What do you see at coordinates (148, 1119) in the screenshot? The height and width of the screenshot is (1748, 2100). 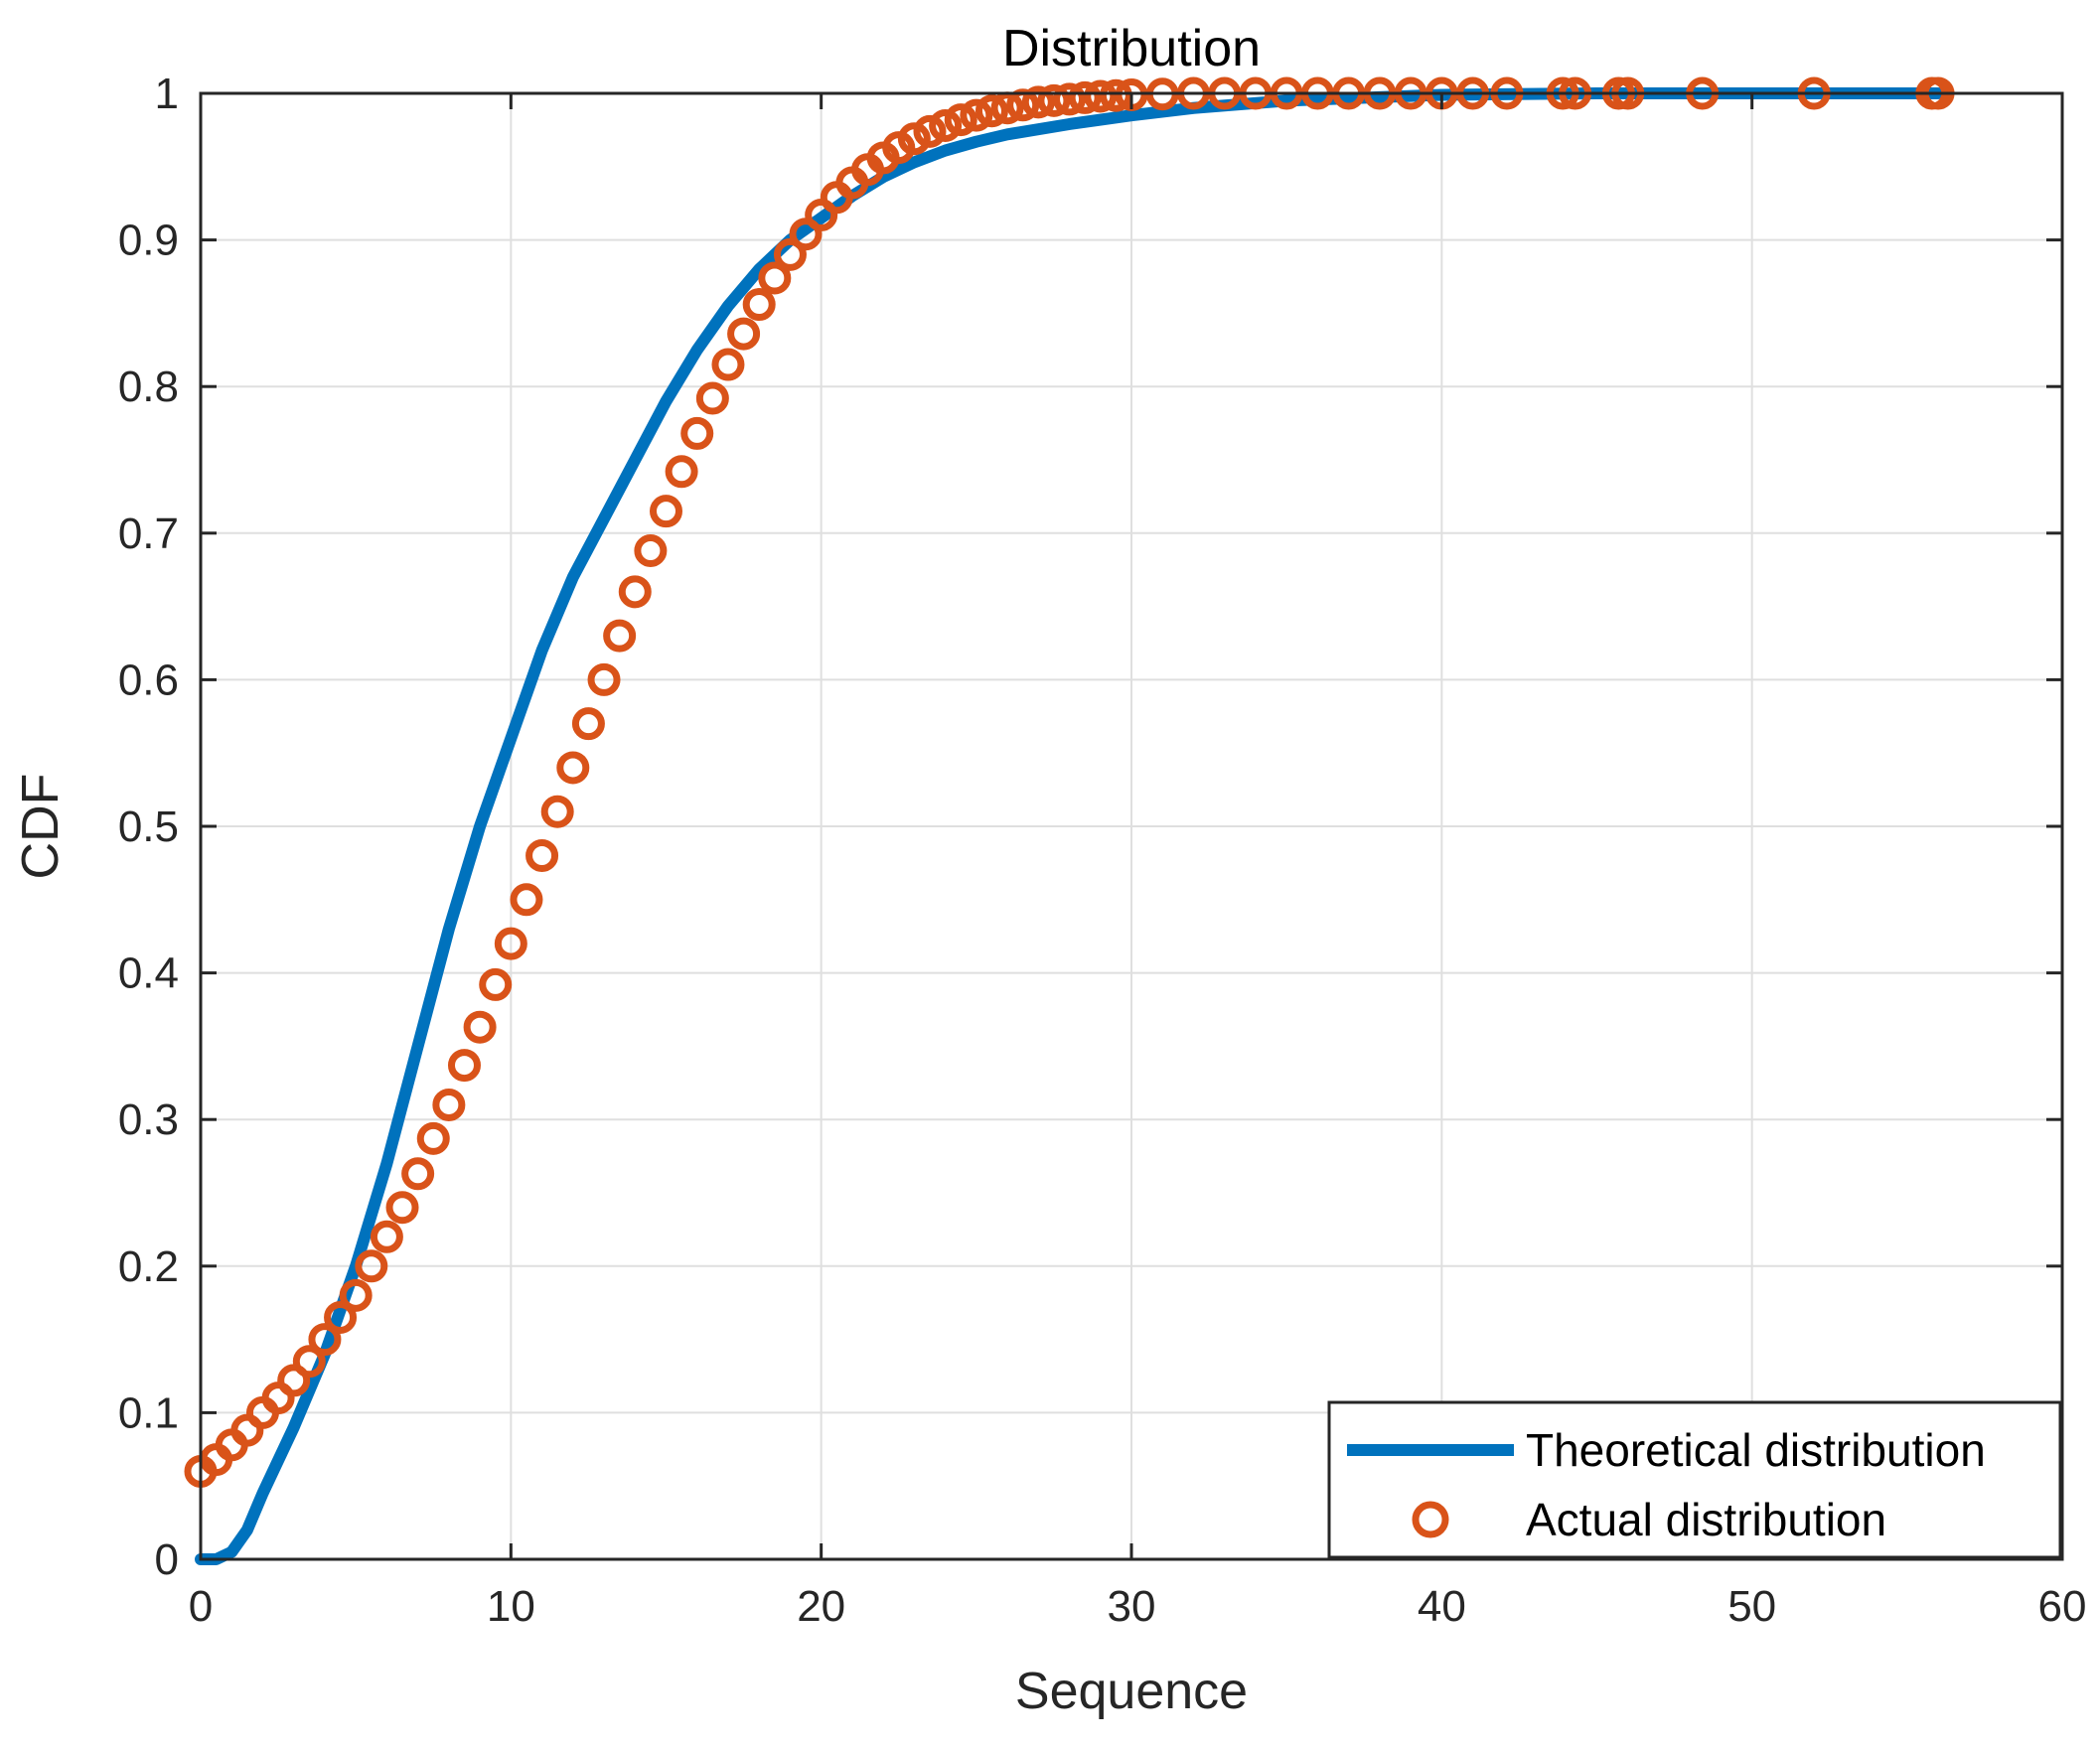 I see `y-tick-label: 0.3` at bounding box center [148, 1119].